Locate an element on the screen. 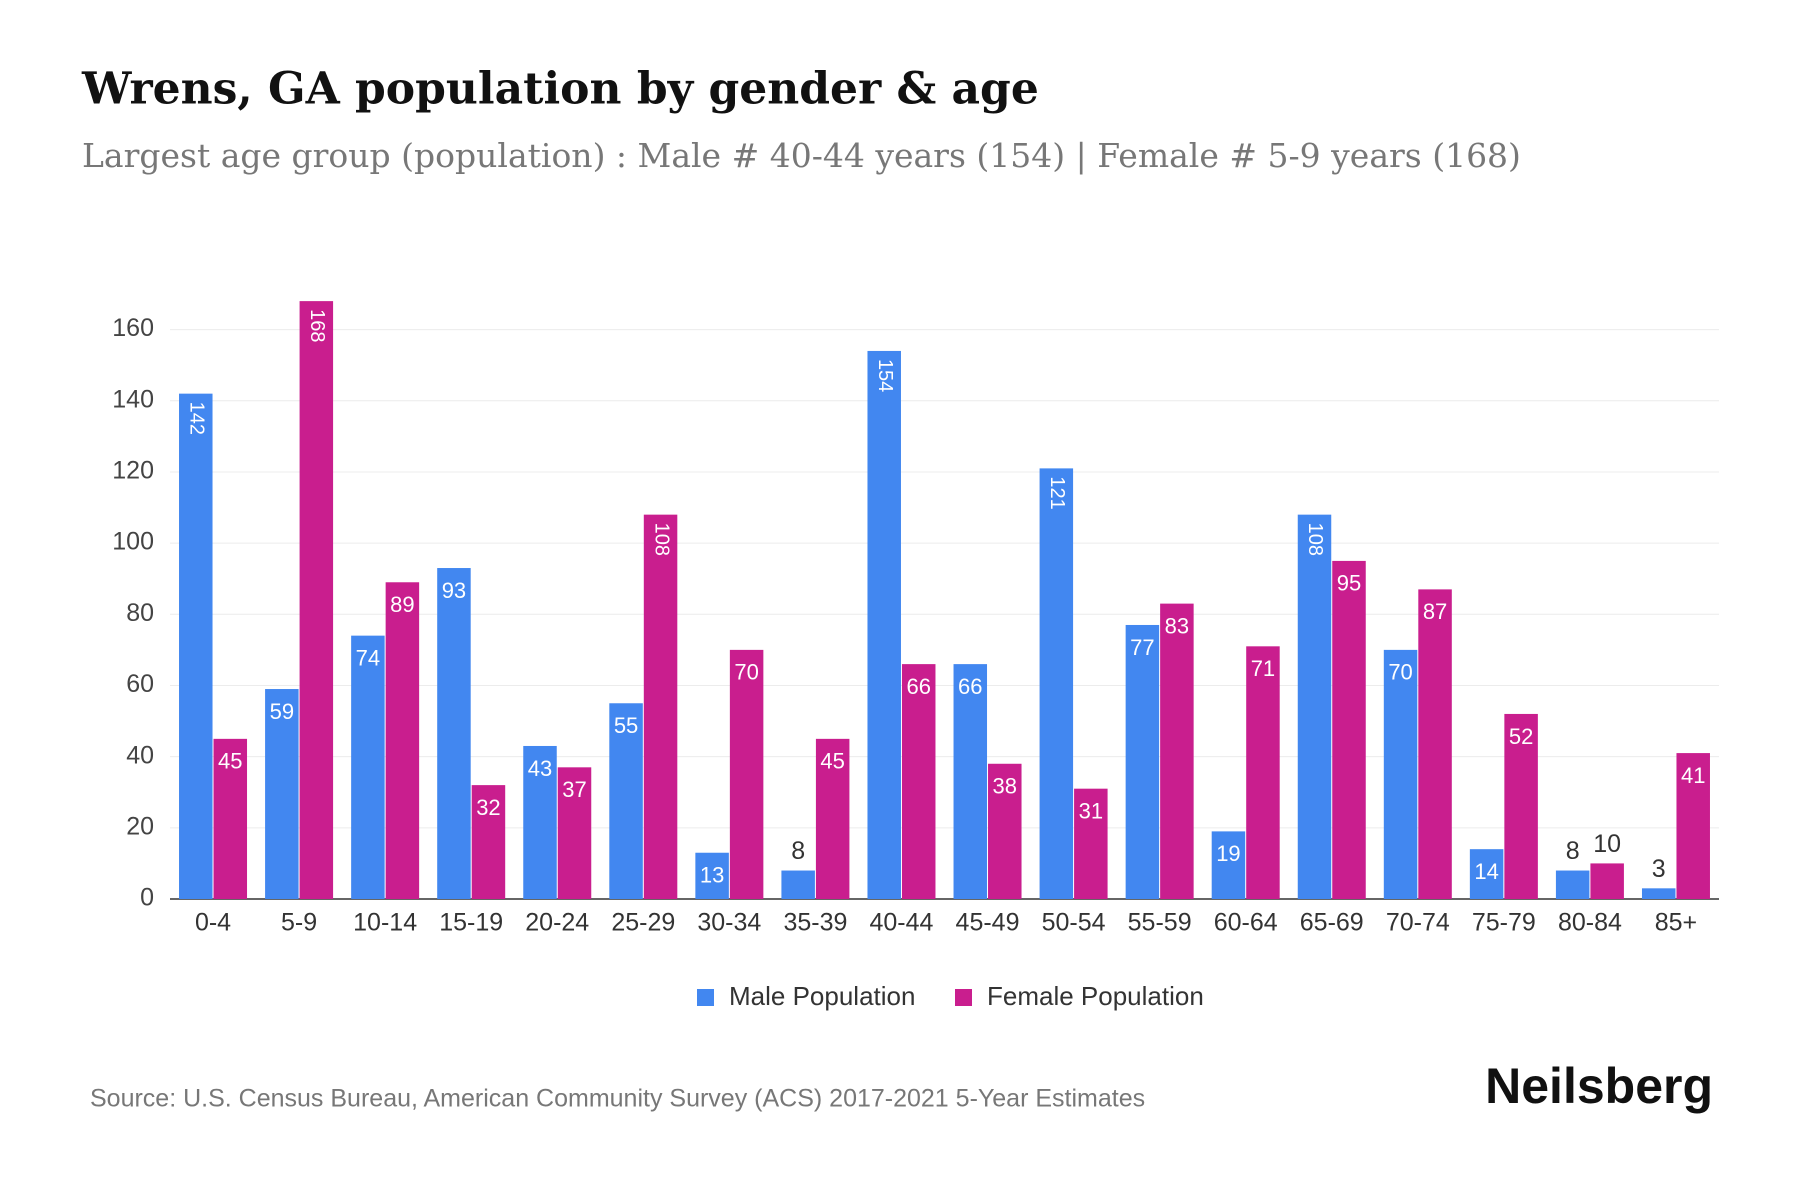 Image resolution: width=1800 pixels, height=1200 pixels. data-label: 83 is located at coordinates (1177, 625).